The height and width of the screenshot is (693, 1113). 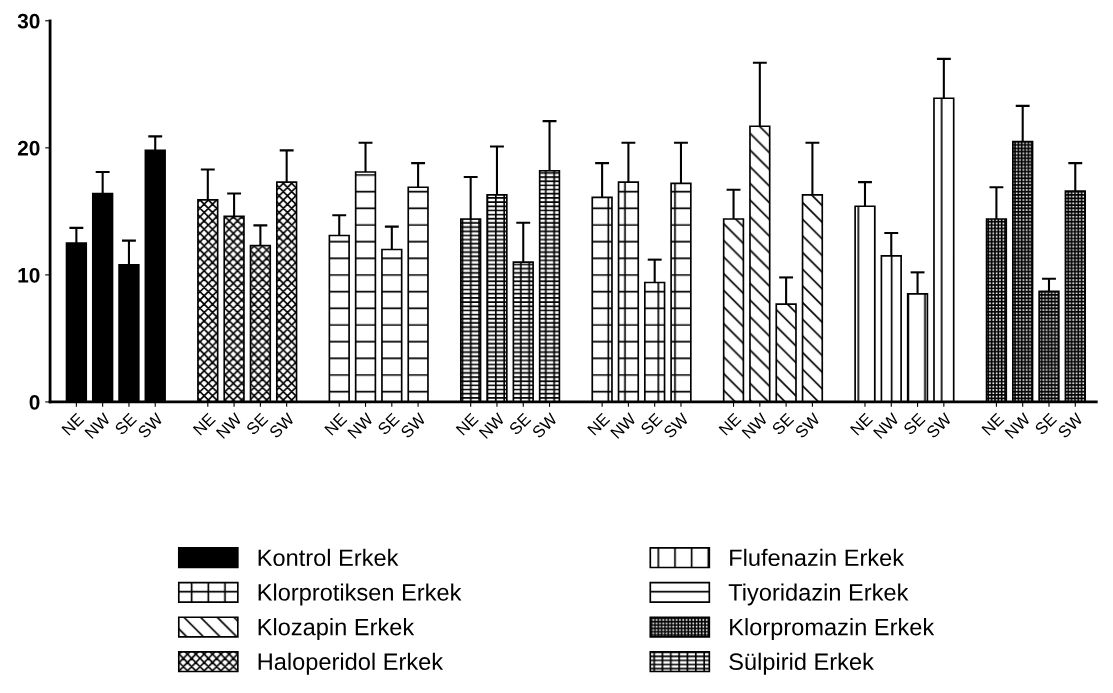 What do you see at coordinates (29, 275) in the screenshot?
I see `y-tick-label: 10` at bounding box center [29, 275].